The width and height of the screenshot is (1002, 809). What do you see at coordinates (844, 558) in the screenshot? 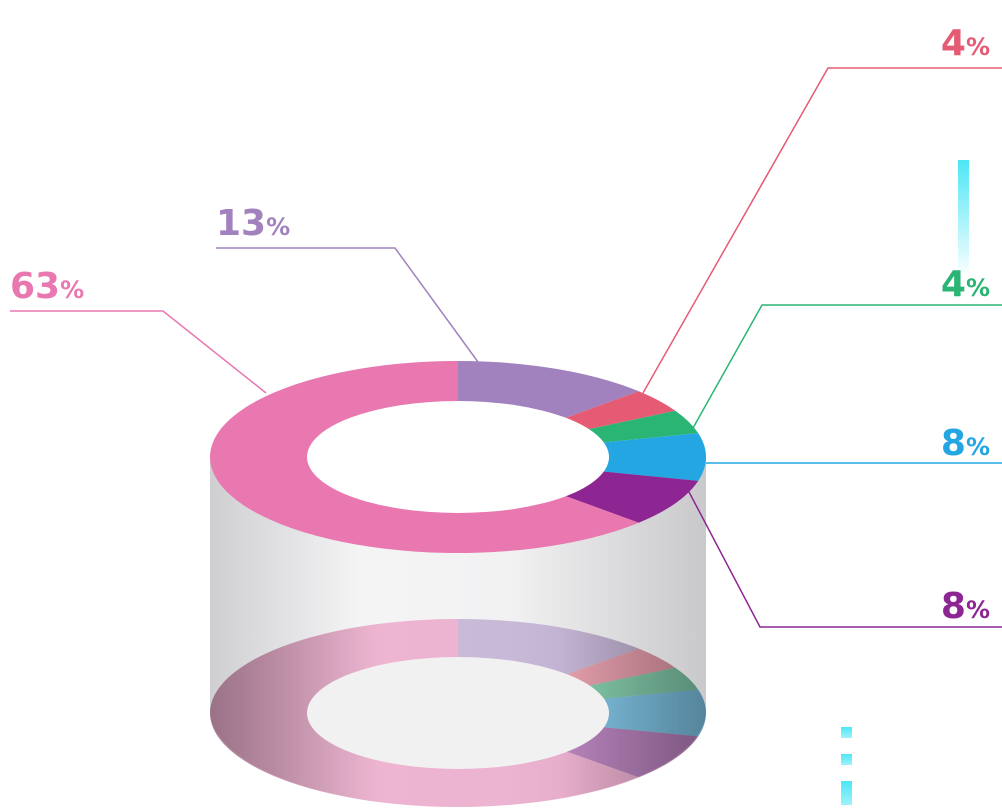
I see `leader-line-8b` at bounding box center [844, 558].